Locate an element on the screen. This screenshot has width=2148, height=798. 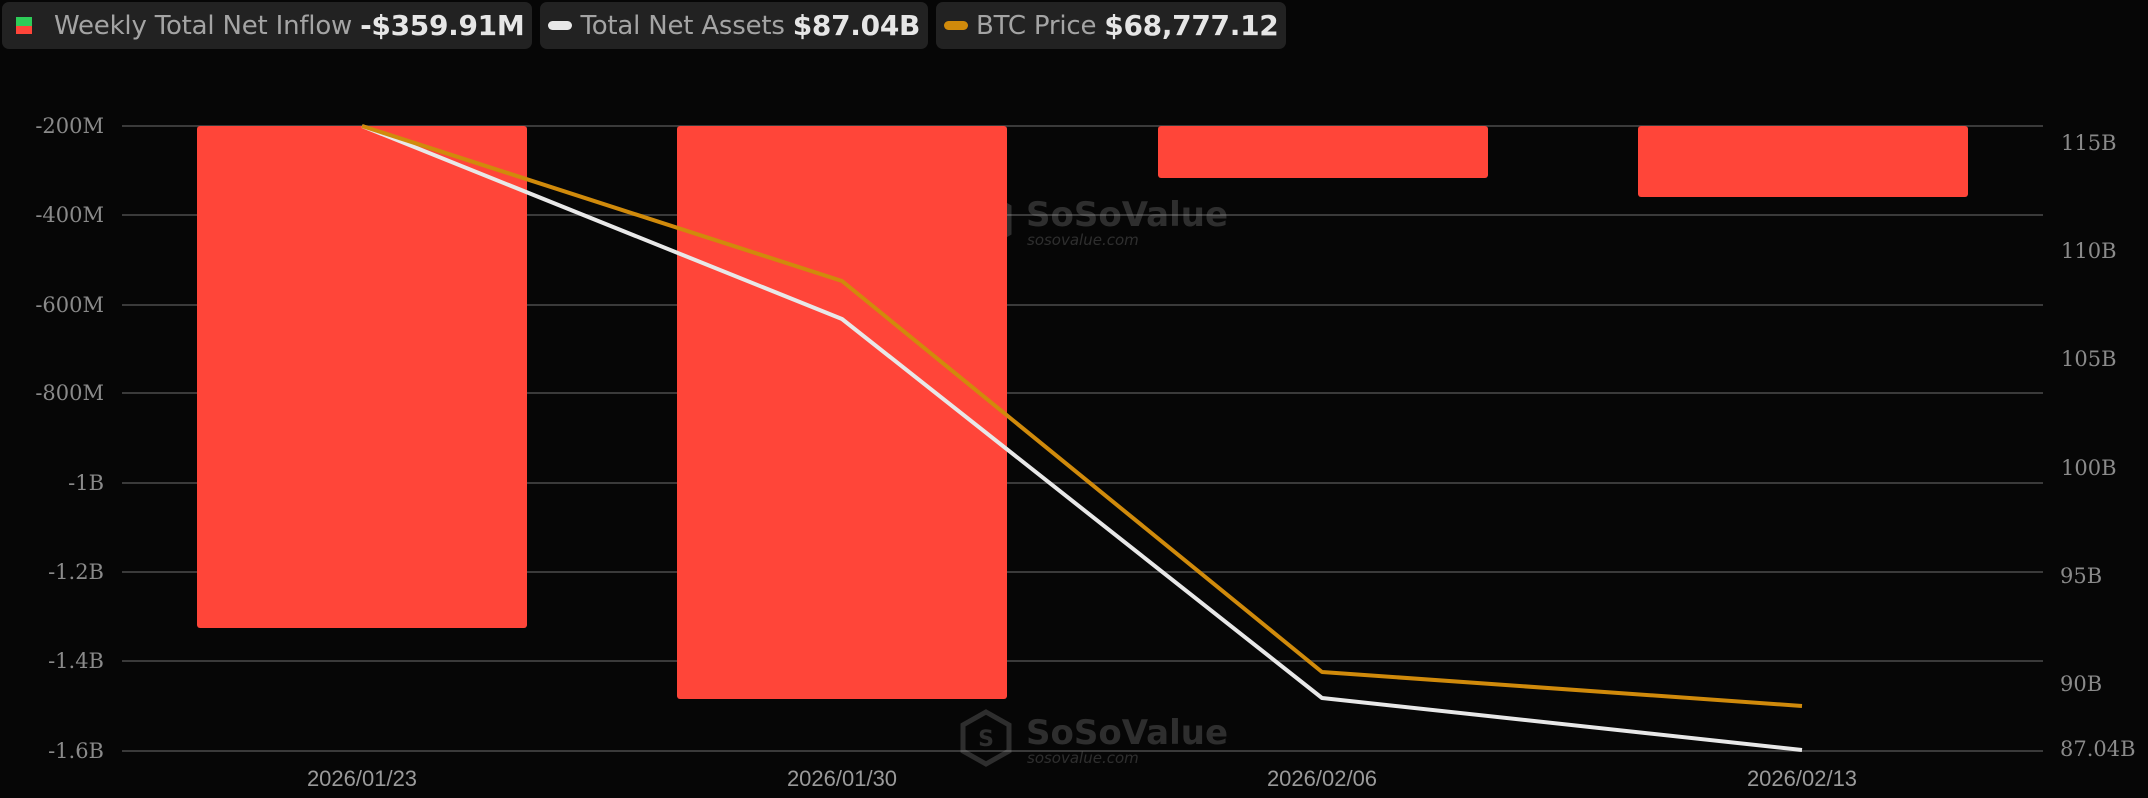
svg-text: 2026/01/23 is located at coordinates (362, 778).